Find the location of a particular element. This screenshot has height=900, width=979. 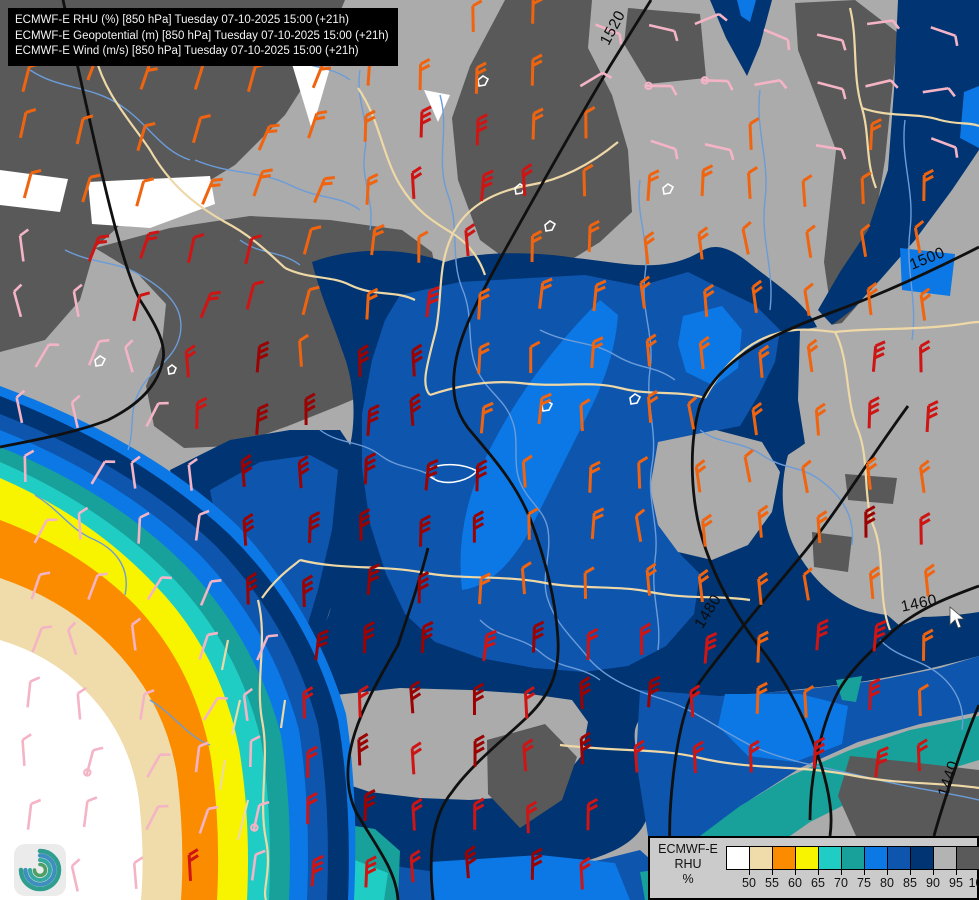

spiral-icon is located at coordinates (40, 870).